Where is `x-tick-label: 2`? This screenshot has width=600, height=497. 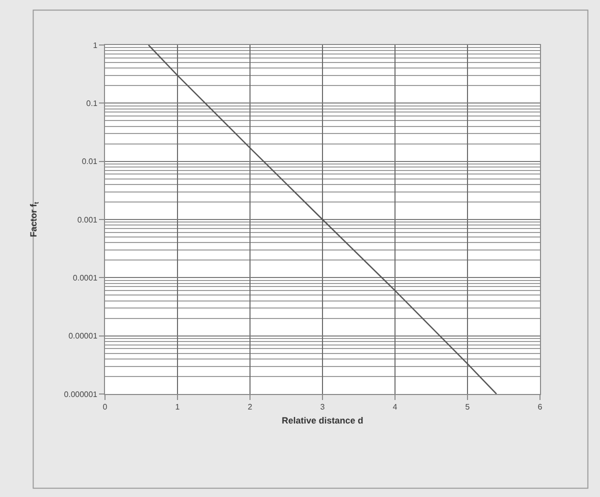
x-tick-label: 2 is located at coordinates (250, 407).